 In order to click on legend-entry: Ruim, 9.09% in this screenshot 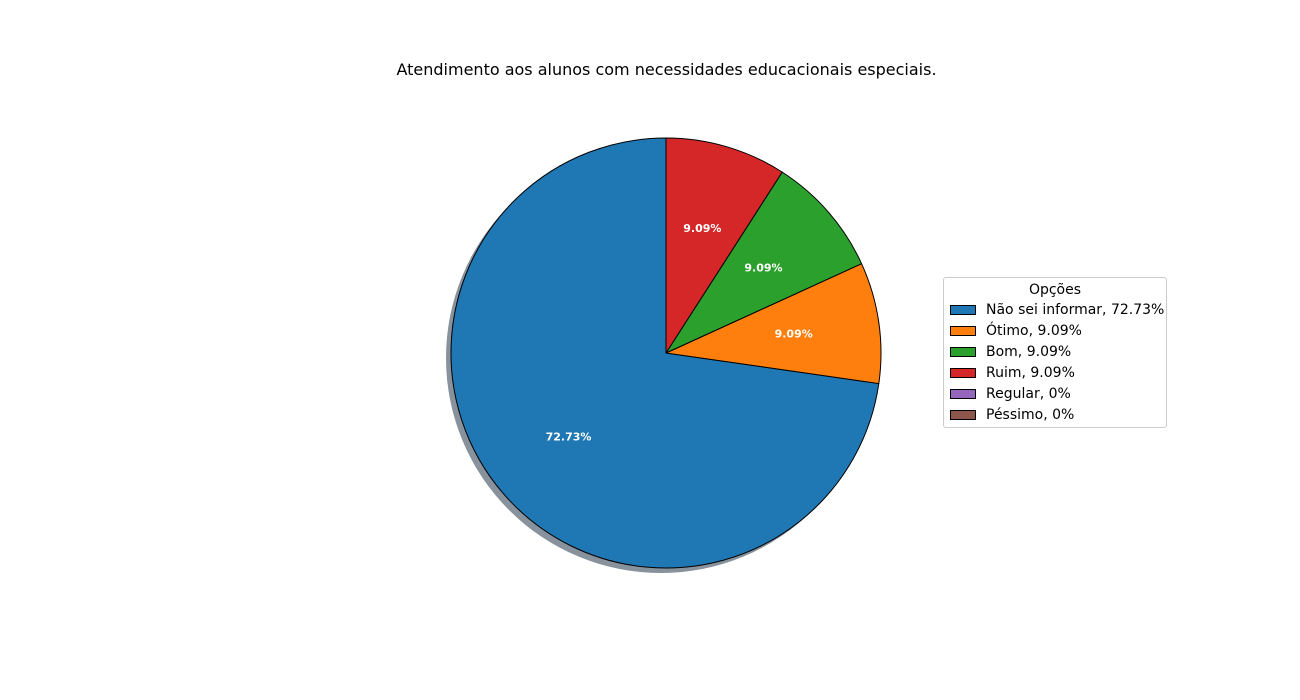, I will do `click(1055, 372)`.